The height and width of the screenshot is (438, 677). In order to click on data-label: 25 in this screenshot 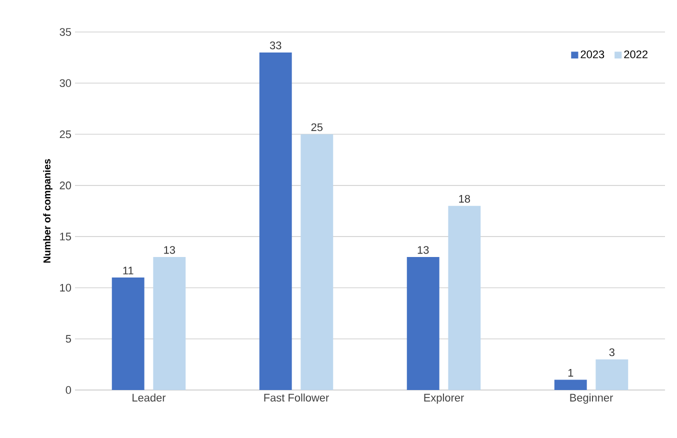, I will do `click(317, 127)`.